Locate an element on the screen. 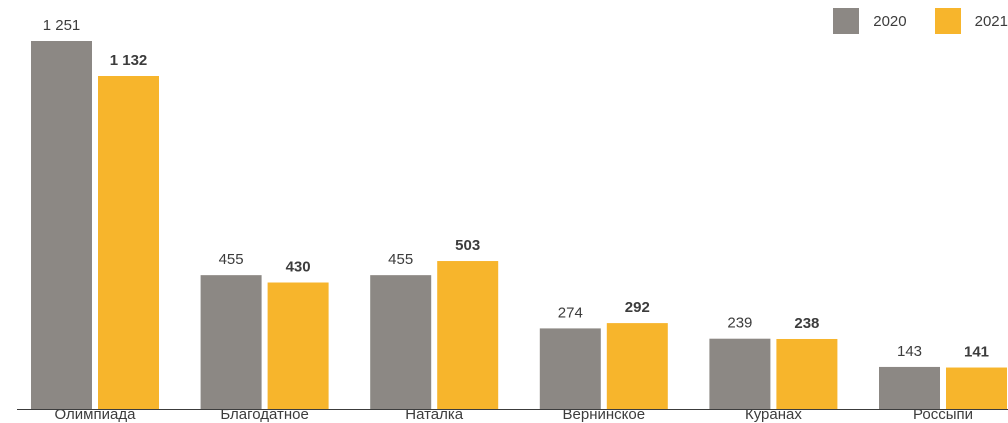  legend: 2020 2021 is located at coordinates (906, 21).